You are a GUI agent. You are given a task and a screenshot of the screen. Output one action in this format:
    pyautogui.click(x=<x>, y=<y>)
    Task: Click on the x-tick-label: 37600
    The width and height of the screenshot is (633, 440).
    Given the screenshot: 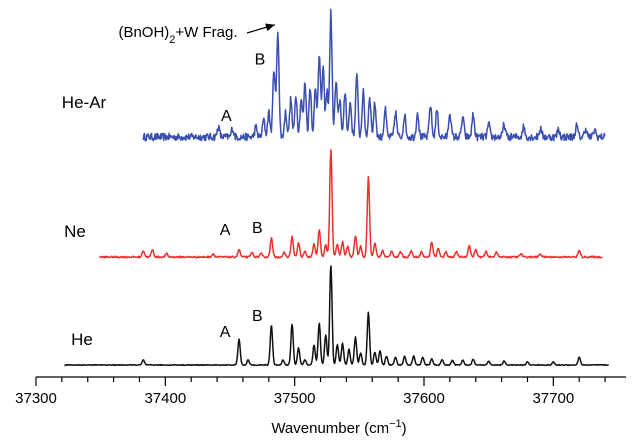 What is the action you would take?
    pyautogui.click(x=424, y=398)
    